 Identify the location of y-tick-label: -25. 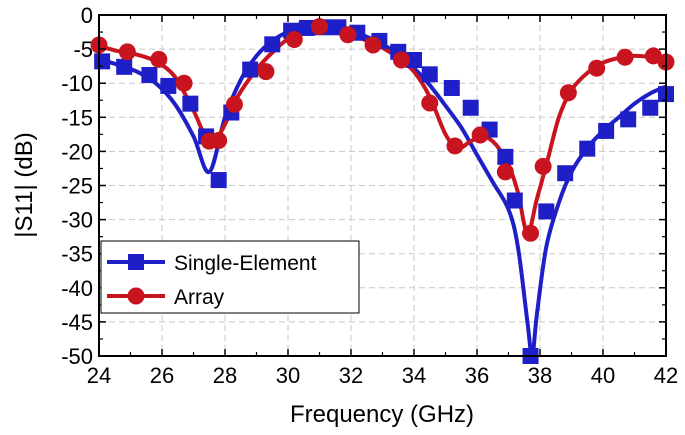
(77, 186).